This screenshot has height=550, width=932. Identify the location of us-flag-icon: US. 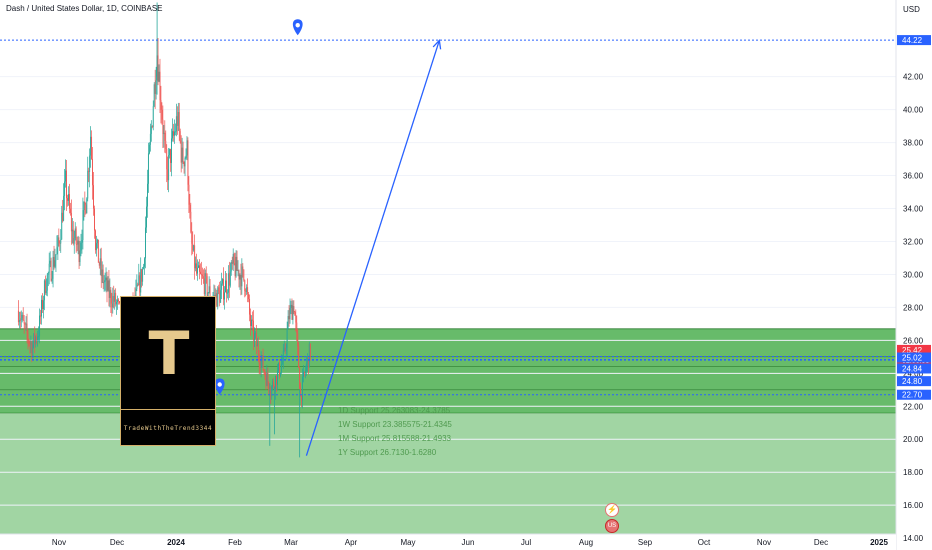
(612, 526).